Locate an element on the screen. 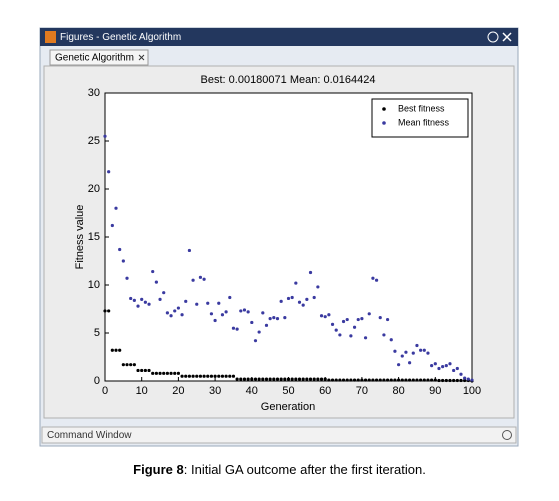 The image size is (559, 501). x-tick-label: 90 is located at coordinates (435, 391).